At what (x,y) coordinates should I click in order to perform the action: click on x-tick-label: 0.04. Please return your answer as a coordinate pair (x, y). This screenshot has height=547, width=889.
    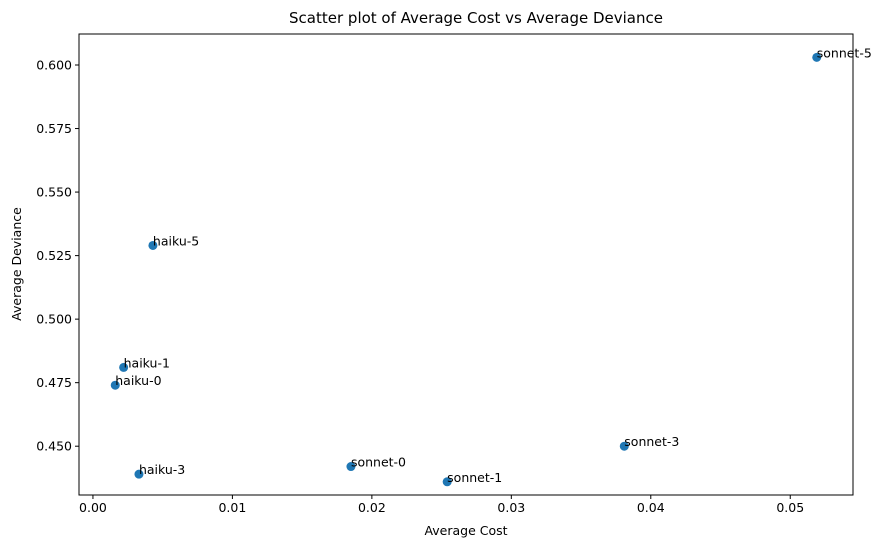
    Looking at the image, I should click on (651, 507).